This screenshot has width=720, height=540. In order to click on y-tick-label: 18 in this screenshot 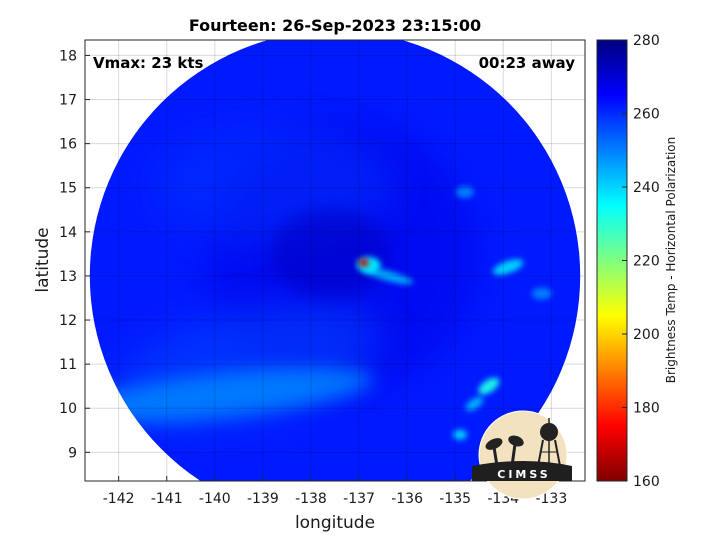, I will do `click(68, 56)`.